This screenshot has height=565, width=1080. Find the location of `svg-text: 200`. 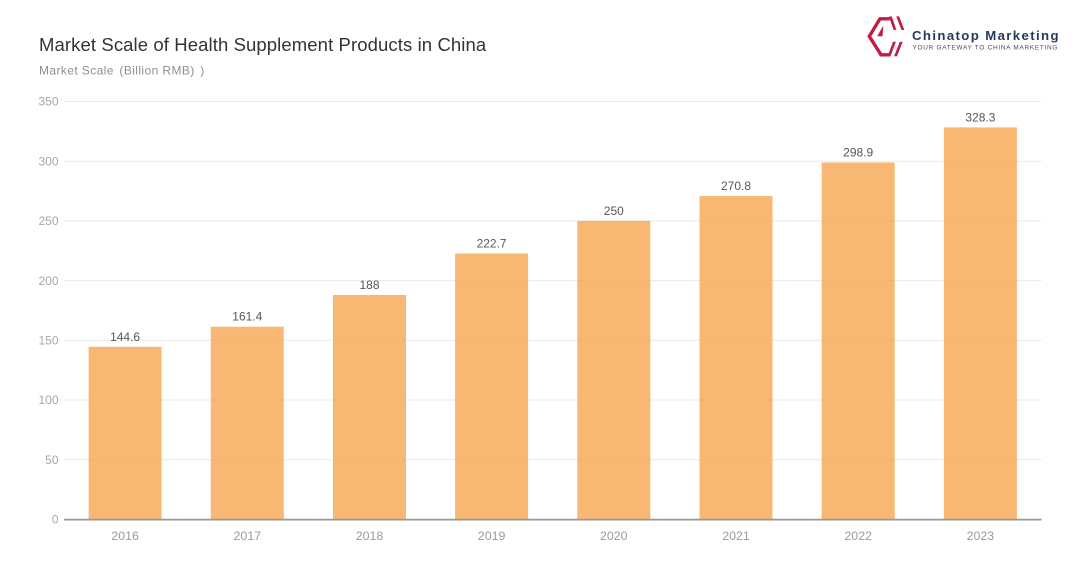

svg-text: 200 is located at coordinates (48, 281).